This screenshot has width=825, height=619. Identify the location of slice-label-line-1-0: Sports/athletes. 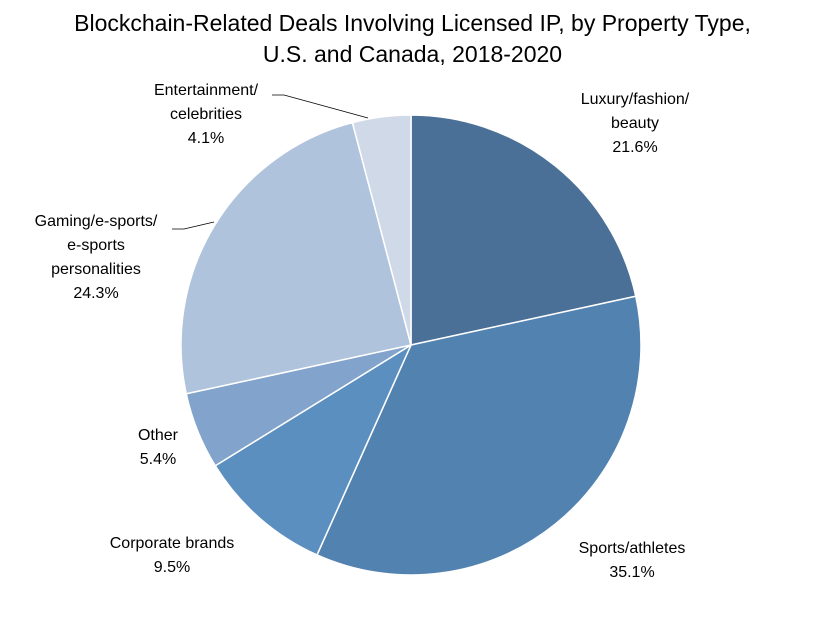
(632, 548).